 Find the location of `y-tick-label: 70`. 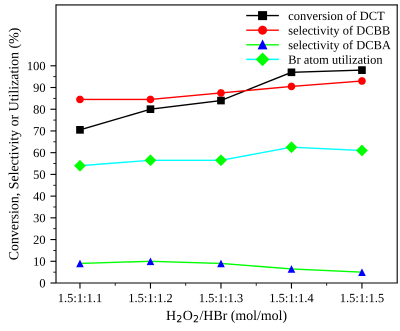

y-tick-label: 70 is located at coordinates (40, 131).